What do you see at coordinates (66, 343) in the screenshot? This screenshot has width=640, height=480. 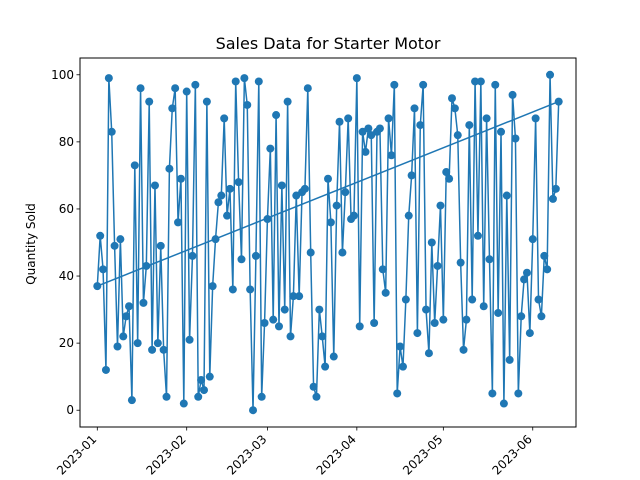 I see `y-tick-label: 20` at bounding box center [66, 343].